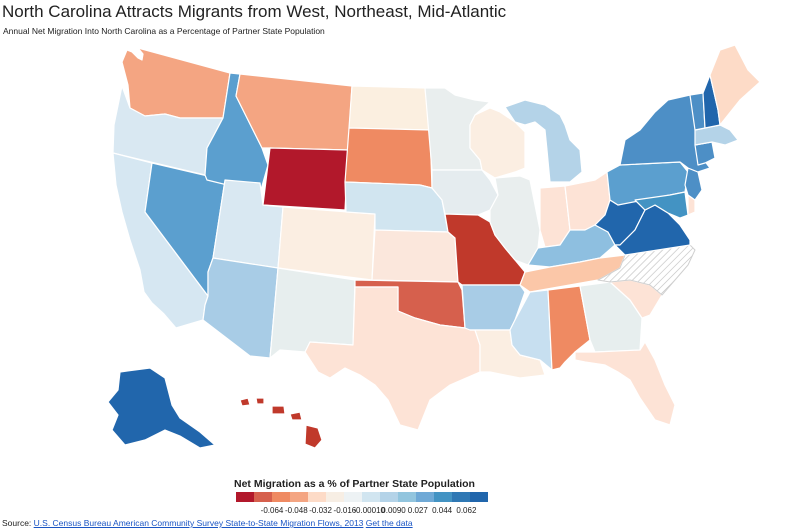 The width and height of the screenshot is (800, 532). What do you see at coordinates (296, 510) in the screenshot?
I see `legend-tick-label: -0.048` at bounding box center [296, 510].